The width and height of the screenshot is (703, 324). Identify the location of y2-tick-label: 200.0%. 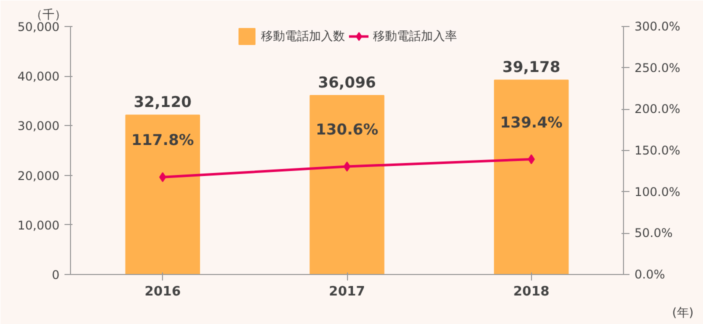
(657, 109).